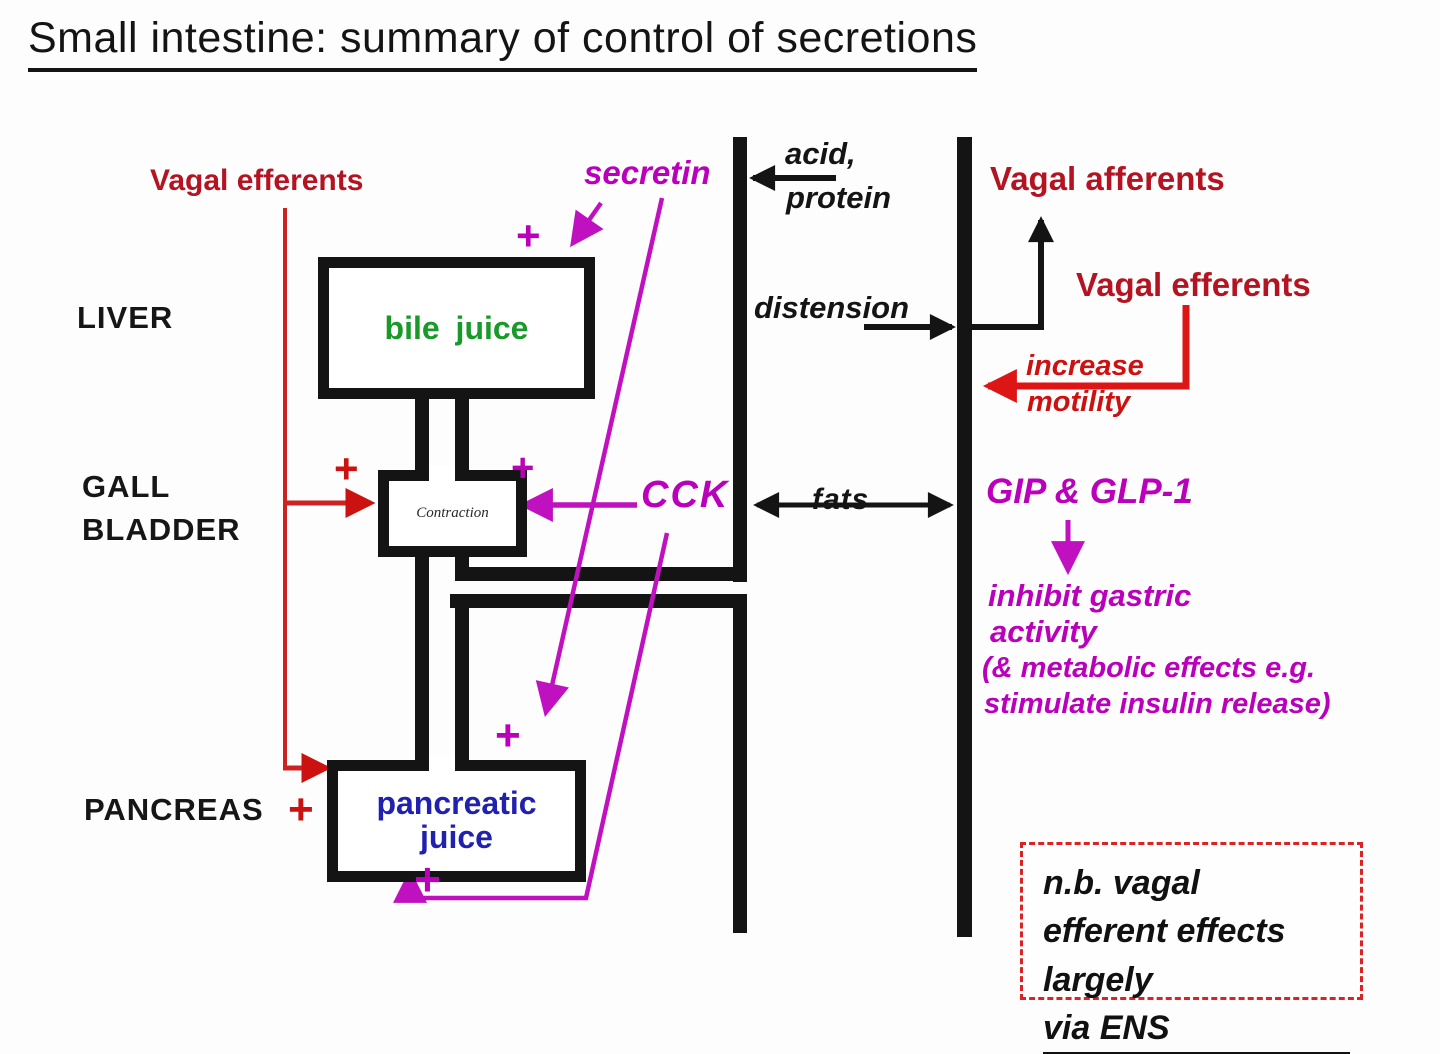 Image resolution: width=1440 pixels, height=1054 pixels. I want to click on label-secretin: secretin, so click(647, 172).